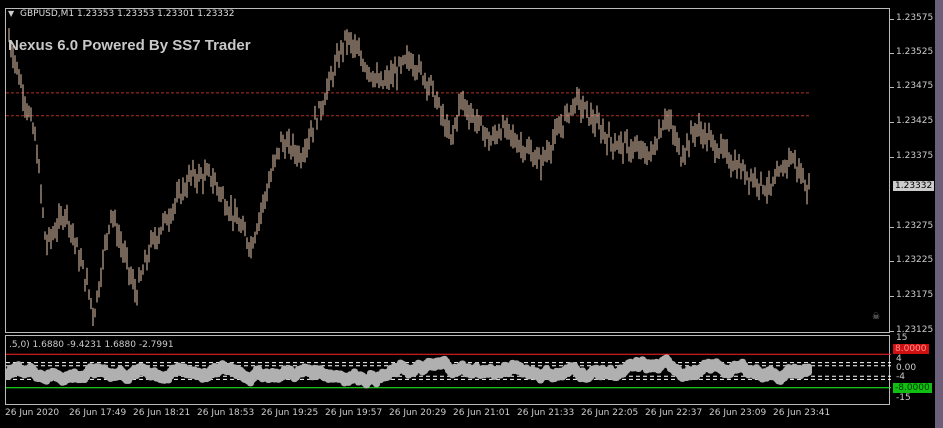  What do you see at coordinates (32, 413) in the screenshot?
I see `time-axis-label: 26 Jun 2020` at bounding box center [32, 413].